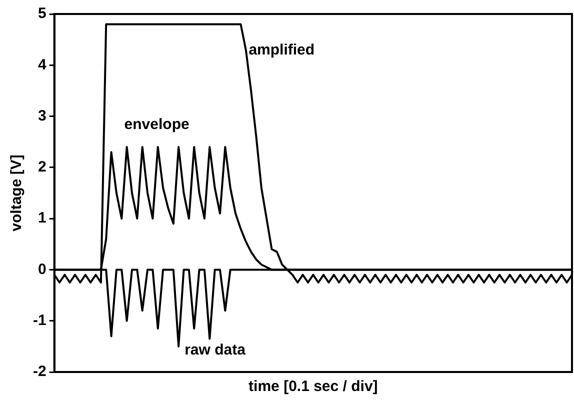 The width and height of the screenshot is (574, 404). What do you see at coordinates (313, 387) in the screenshot?
I see `x-axis-title: time [0.1 sec / div]` at bounding box center [313, 387].